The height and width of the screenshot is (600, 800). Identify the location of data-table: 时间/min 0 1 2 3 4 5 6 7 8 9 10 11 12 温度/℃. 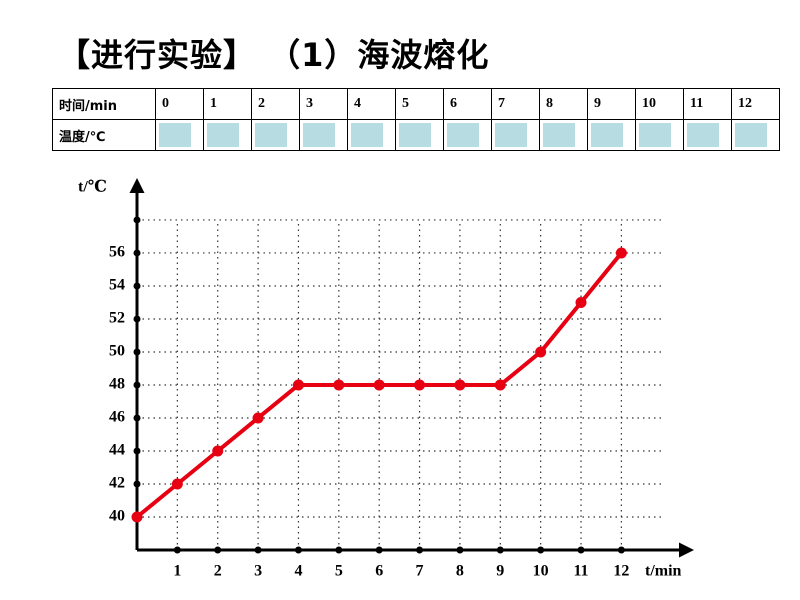
(416, 119).